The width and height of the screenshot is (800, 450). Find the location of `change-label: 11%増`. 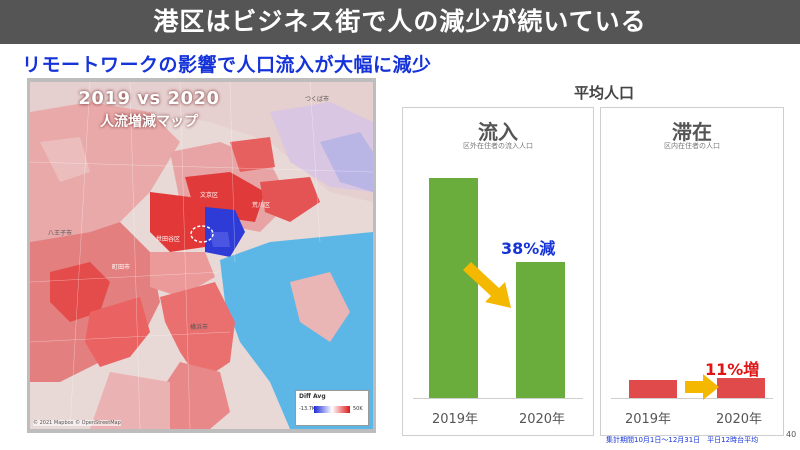

change-label: 11%増 is located at coordinates (732, 369).